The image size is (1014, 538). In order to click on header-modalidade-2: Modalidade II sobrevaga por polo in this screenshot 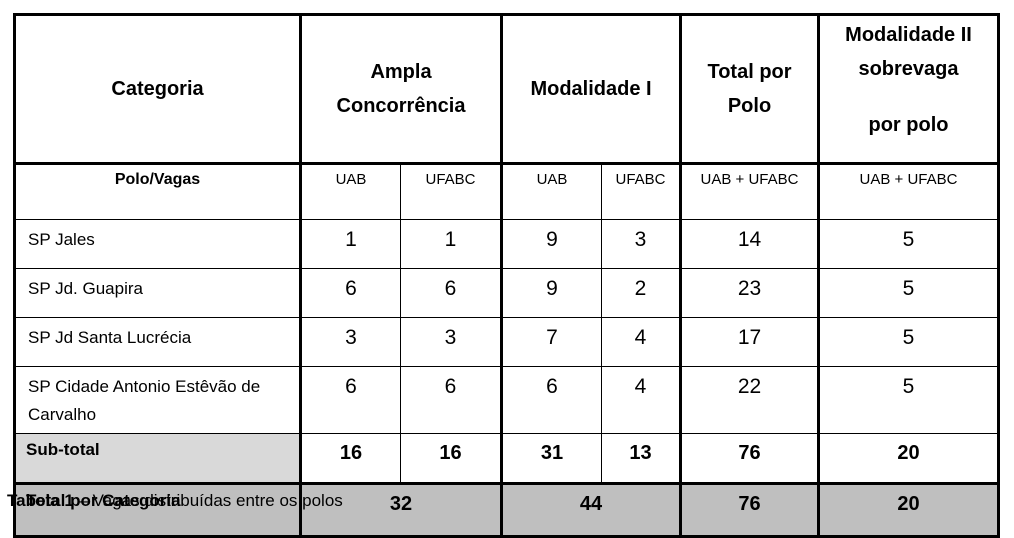, I will do `click(908, 89)`.